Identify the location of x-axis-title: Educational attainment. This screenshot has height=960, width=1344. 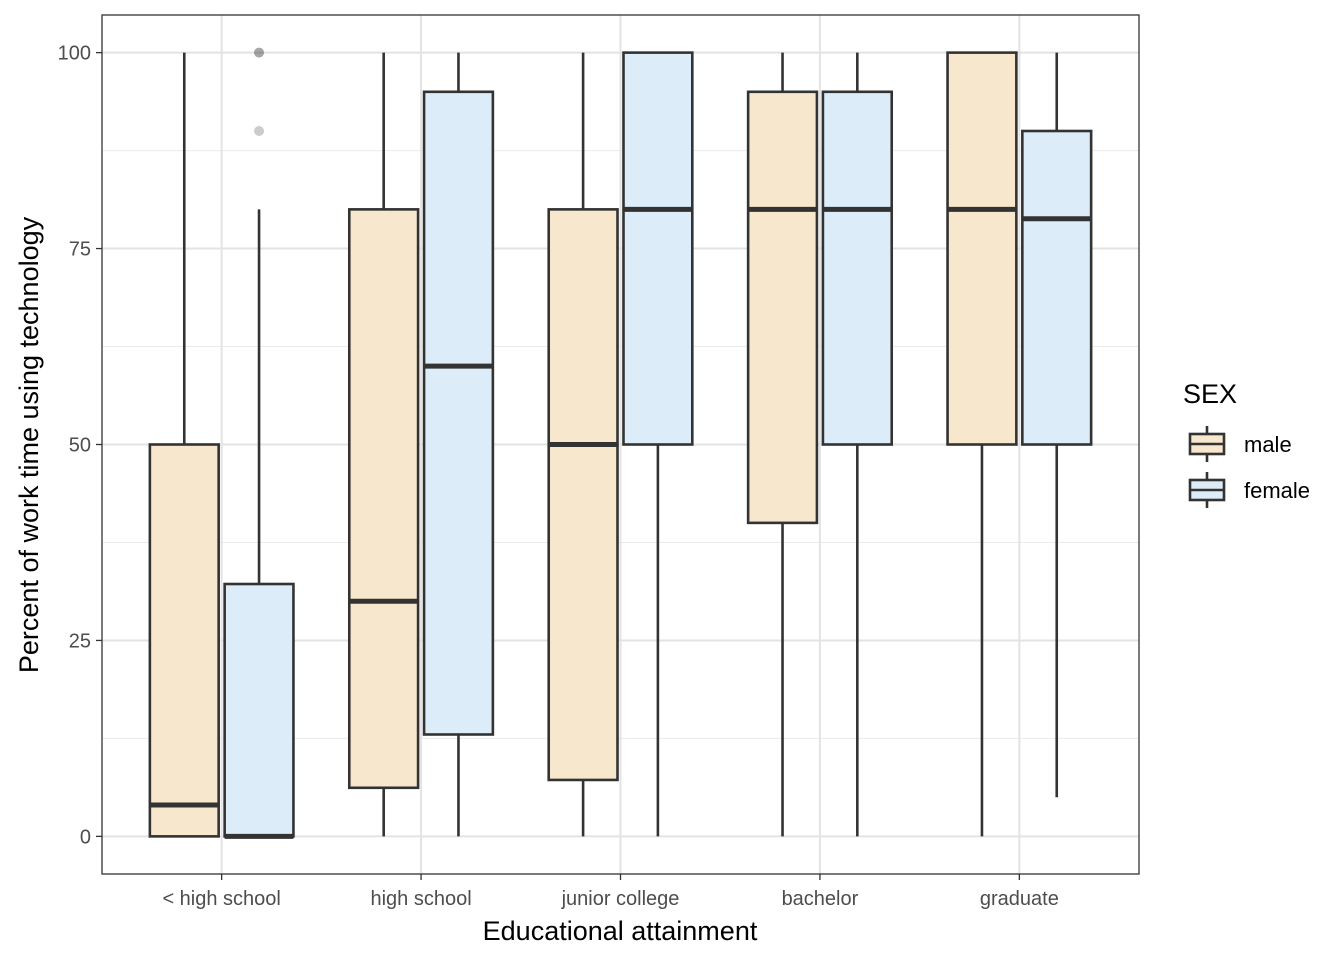
(620, 931).